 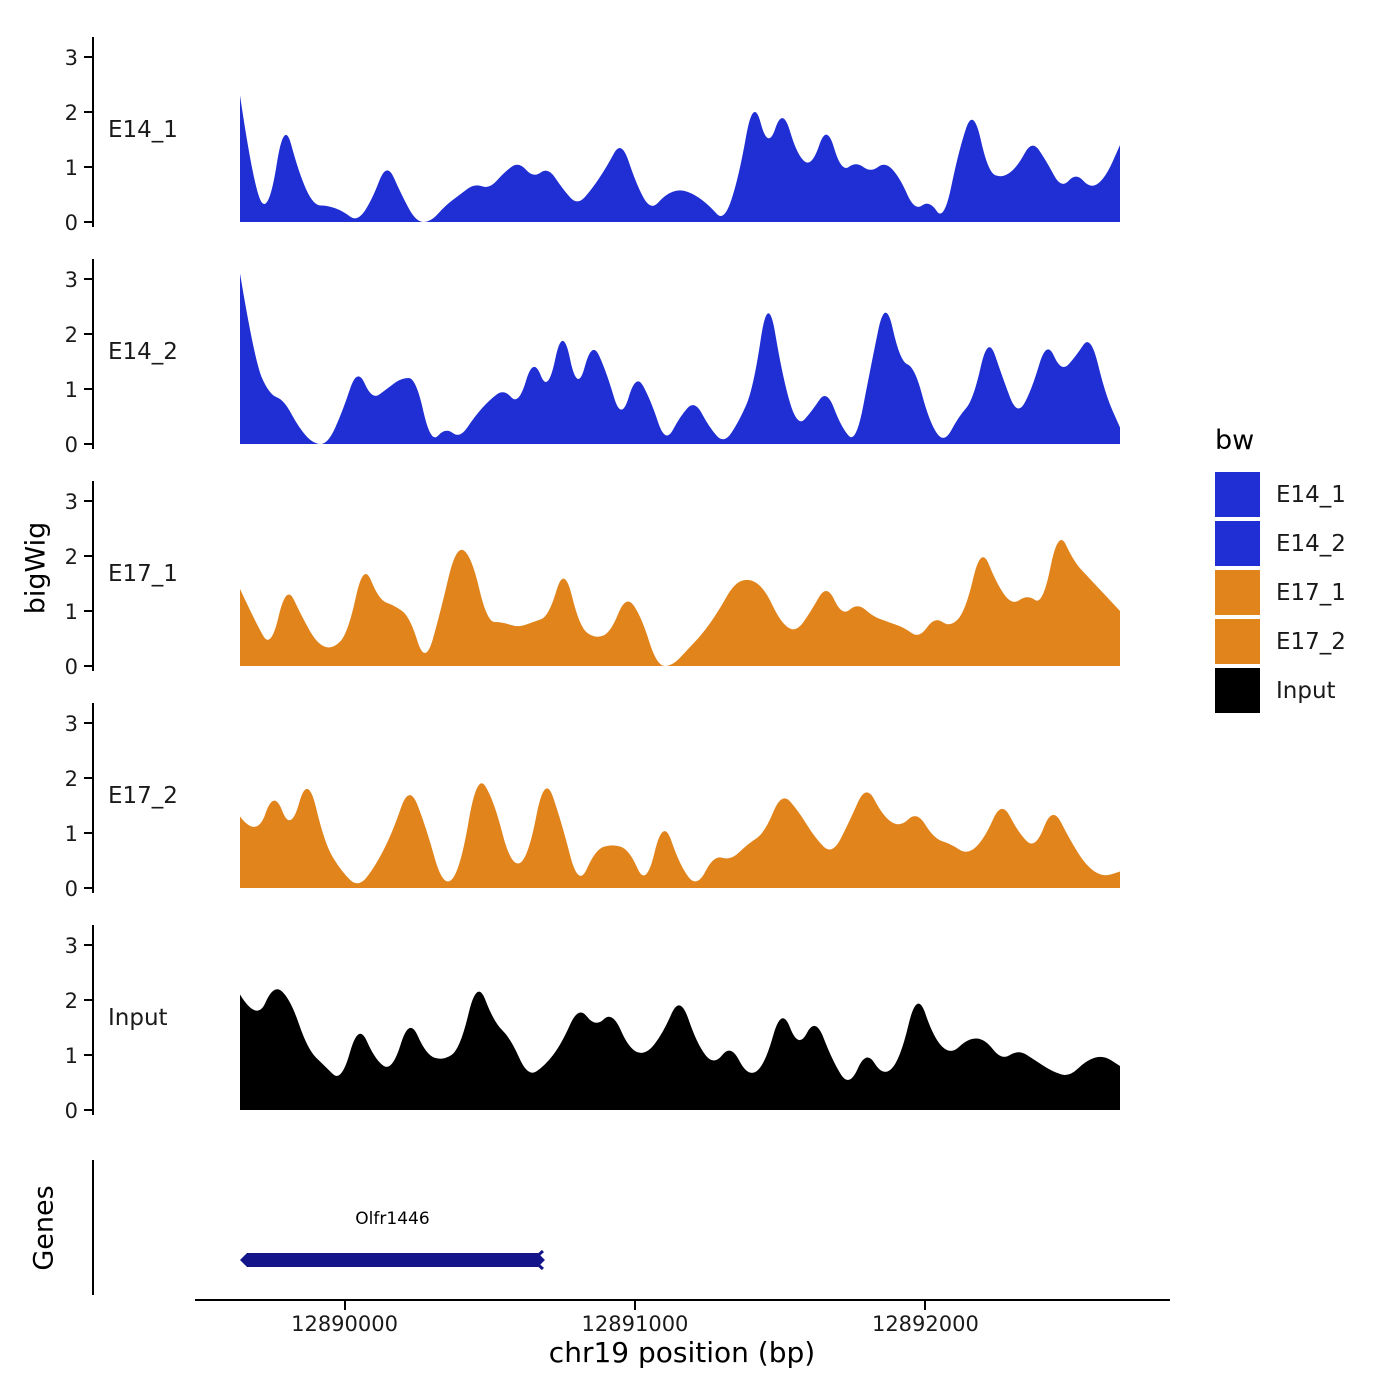 I want to click on legend-title: bw, so click(x=1235, y=440).